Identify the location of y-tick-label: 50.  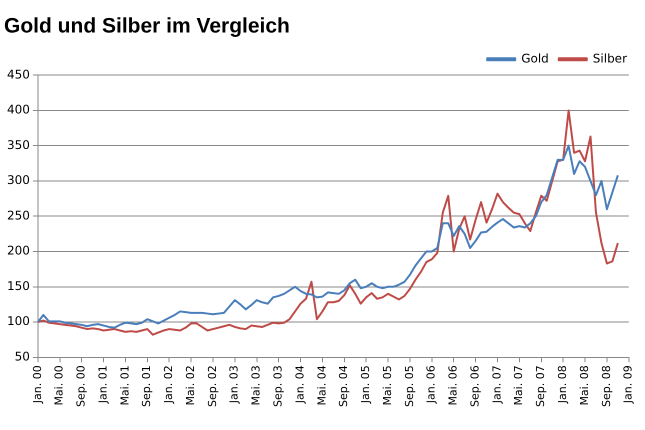
(22, 356).